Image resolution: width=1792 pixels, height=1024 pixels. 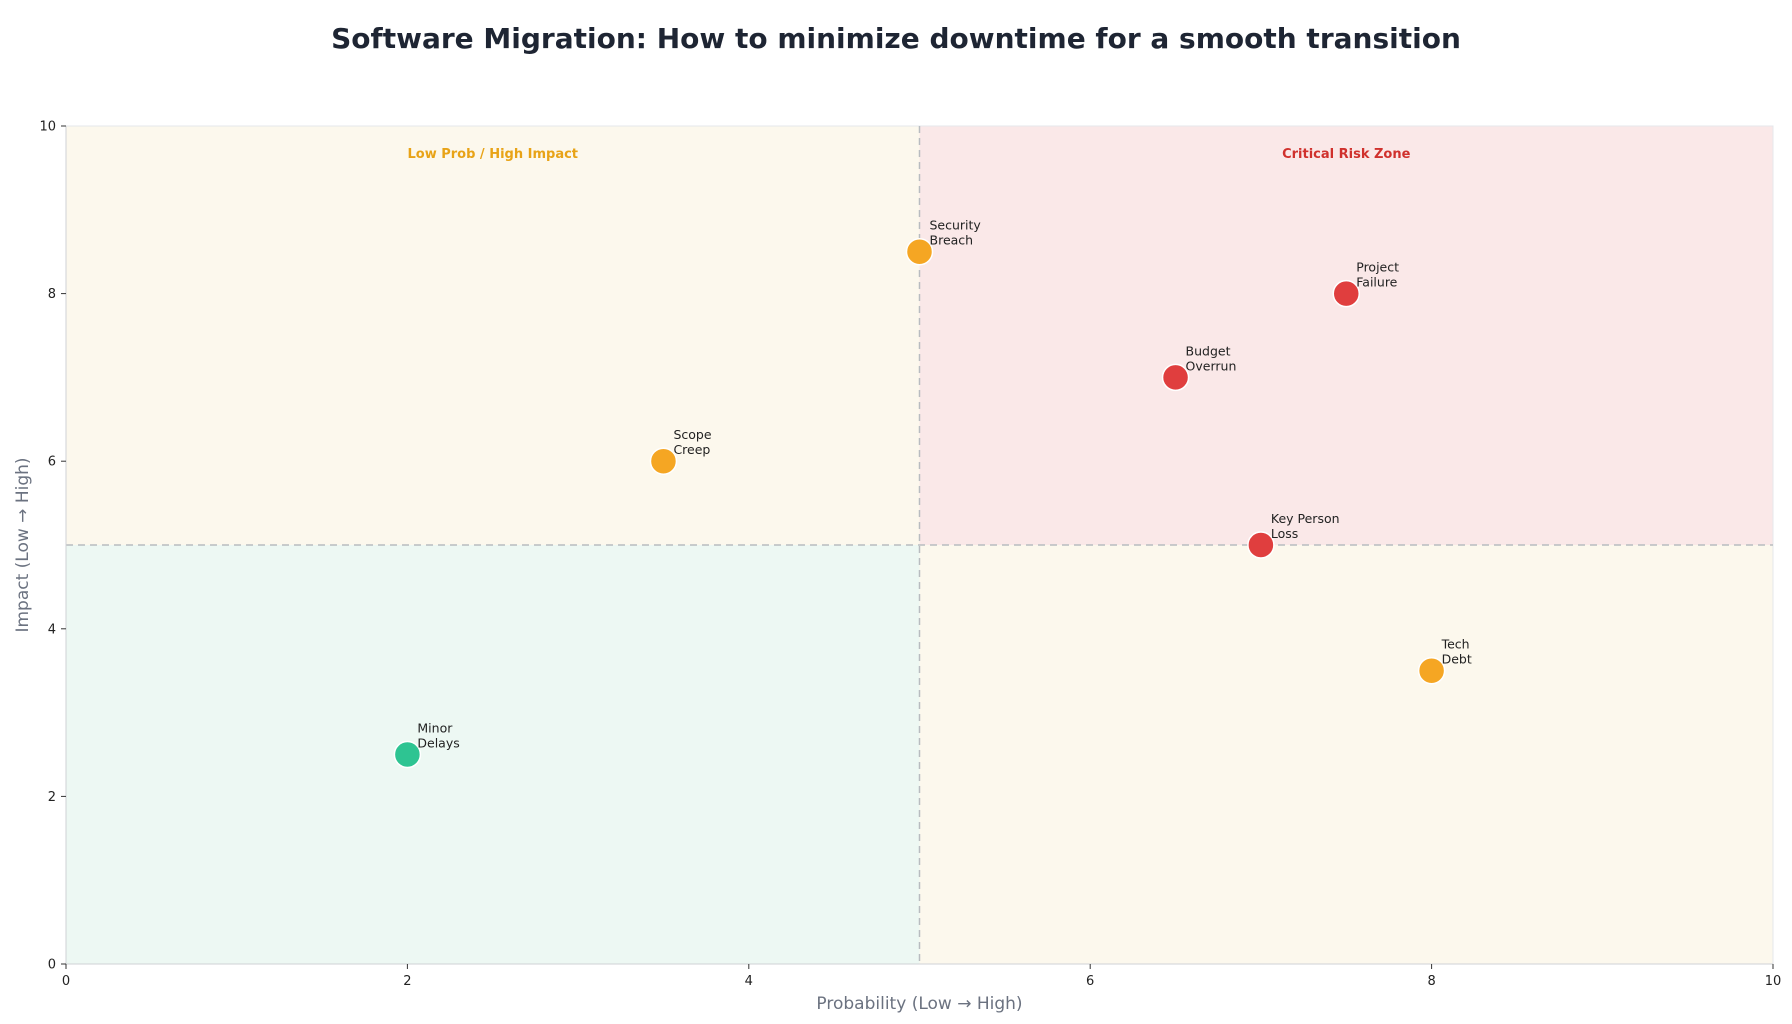 I want to click on y-axis-label: Impact (Low → High), so click(x=23, y=544).